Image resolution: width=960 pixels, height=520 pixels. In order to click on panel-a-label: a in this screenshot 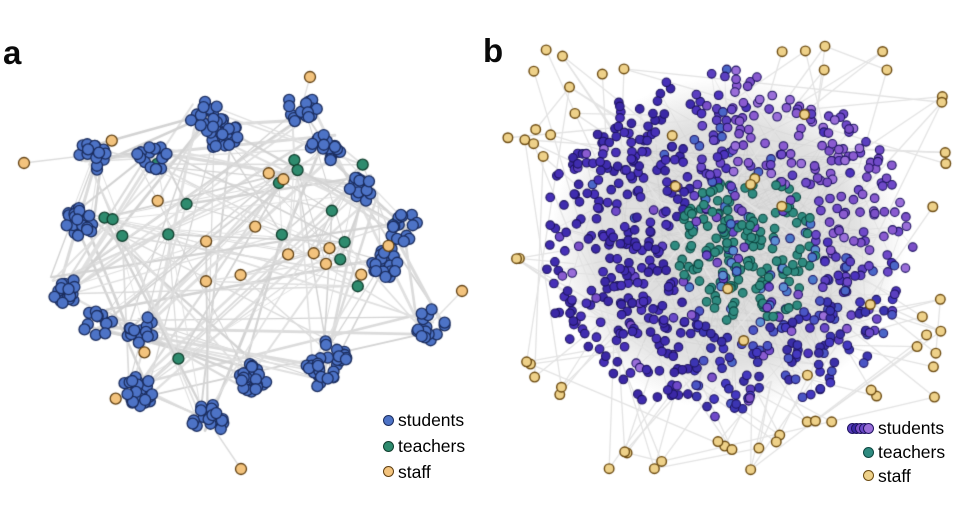, I will do `click(12, 52)`.